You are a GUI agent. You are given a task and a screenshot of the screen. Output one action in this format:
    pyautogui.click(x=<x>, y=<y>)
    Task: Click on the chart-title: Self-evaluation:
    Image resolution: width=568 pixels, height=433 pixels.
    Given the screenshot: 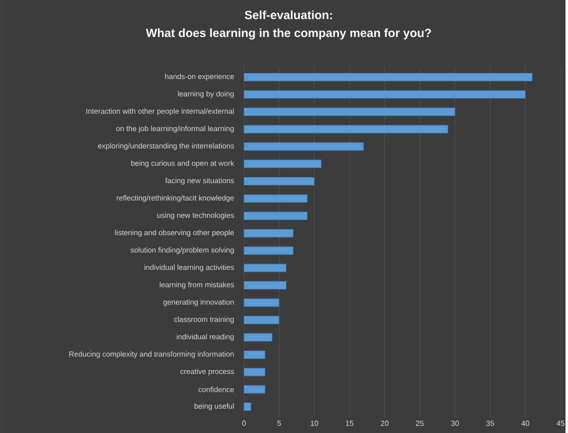 What is the action you would take?
    pyautogui.click(x=288, y=15)
    